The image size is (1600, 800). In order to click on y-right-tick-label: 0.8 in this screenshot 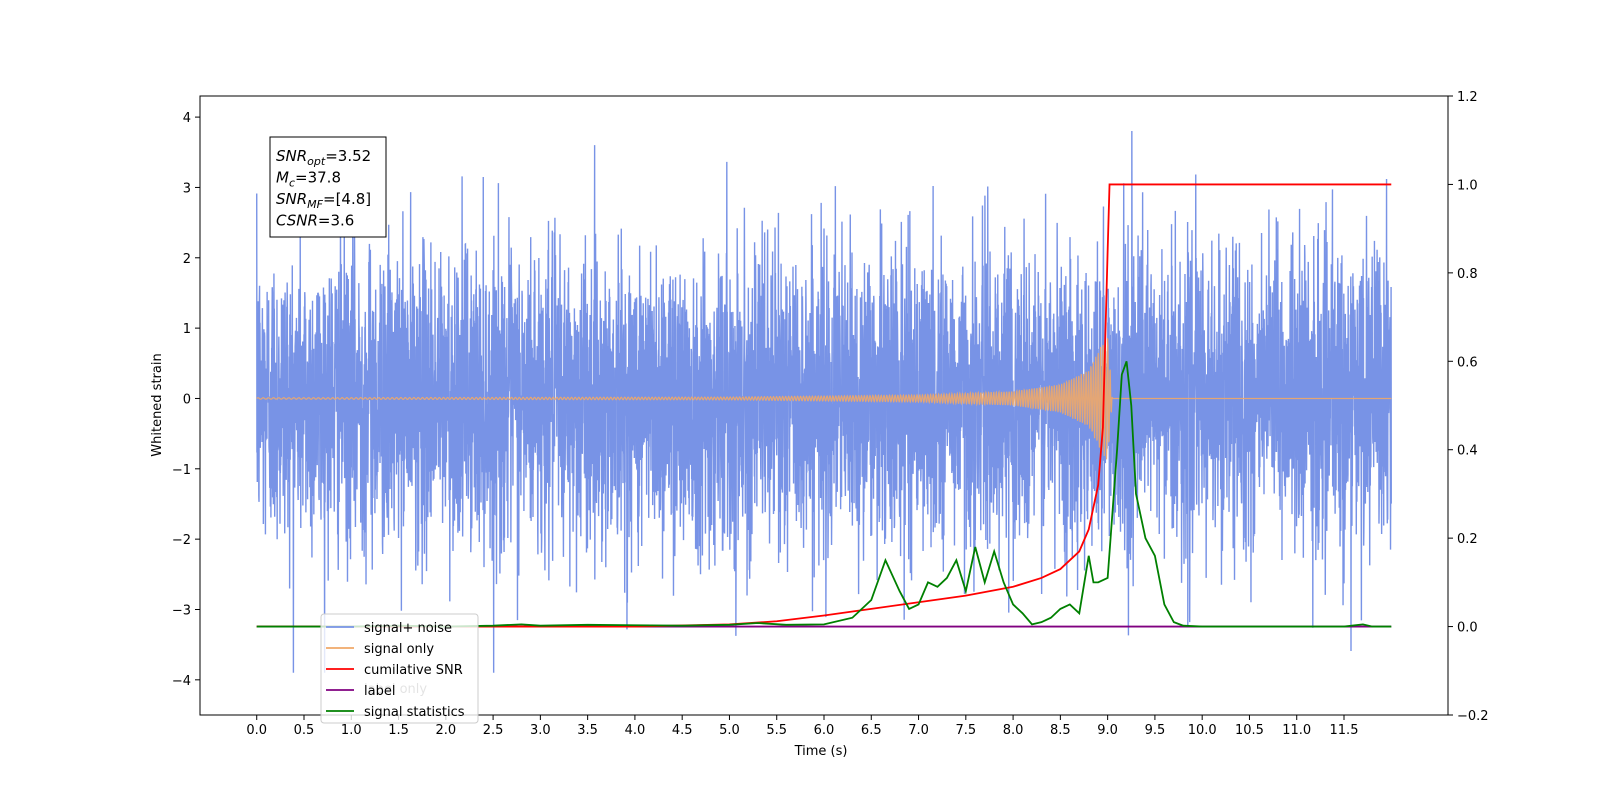, I will do `click(1467, 274)`.